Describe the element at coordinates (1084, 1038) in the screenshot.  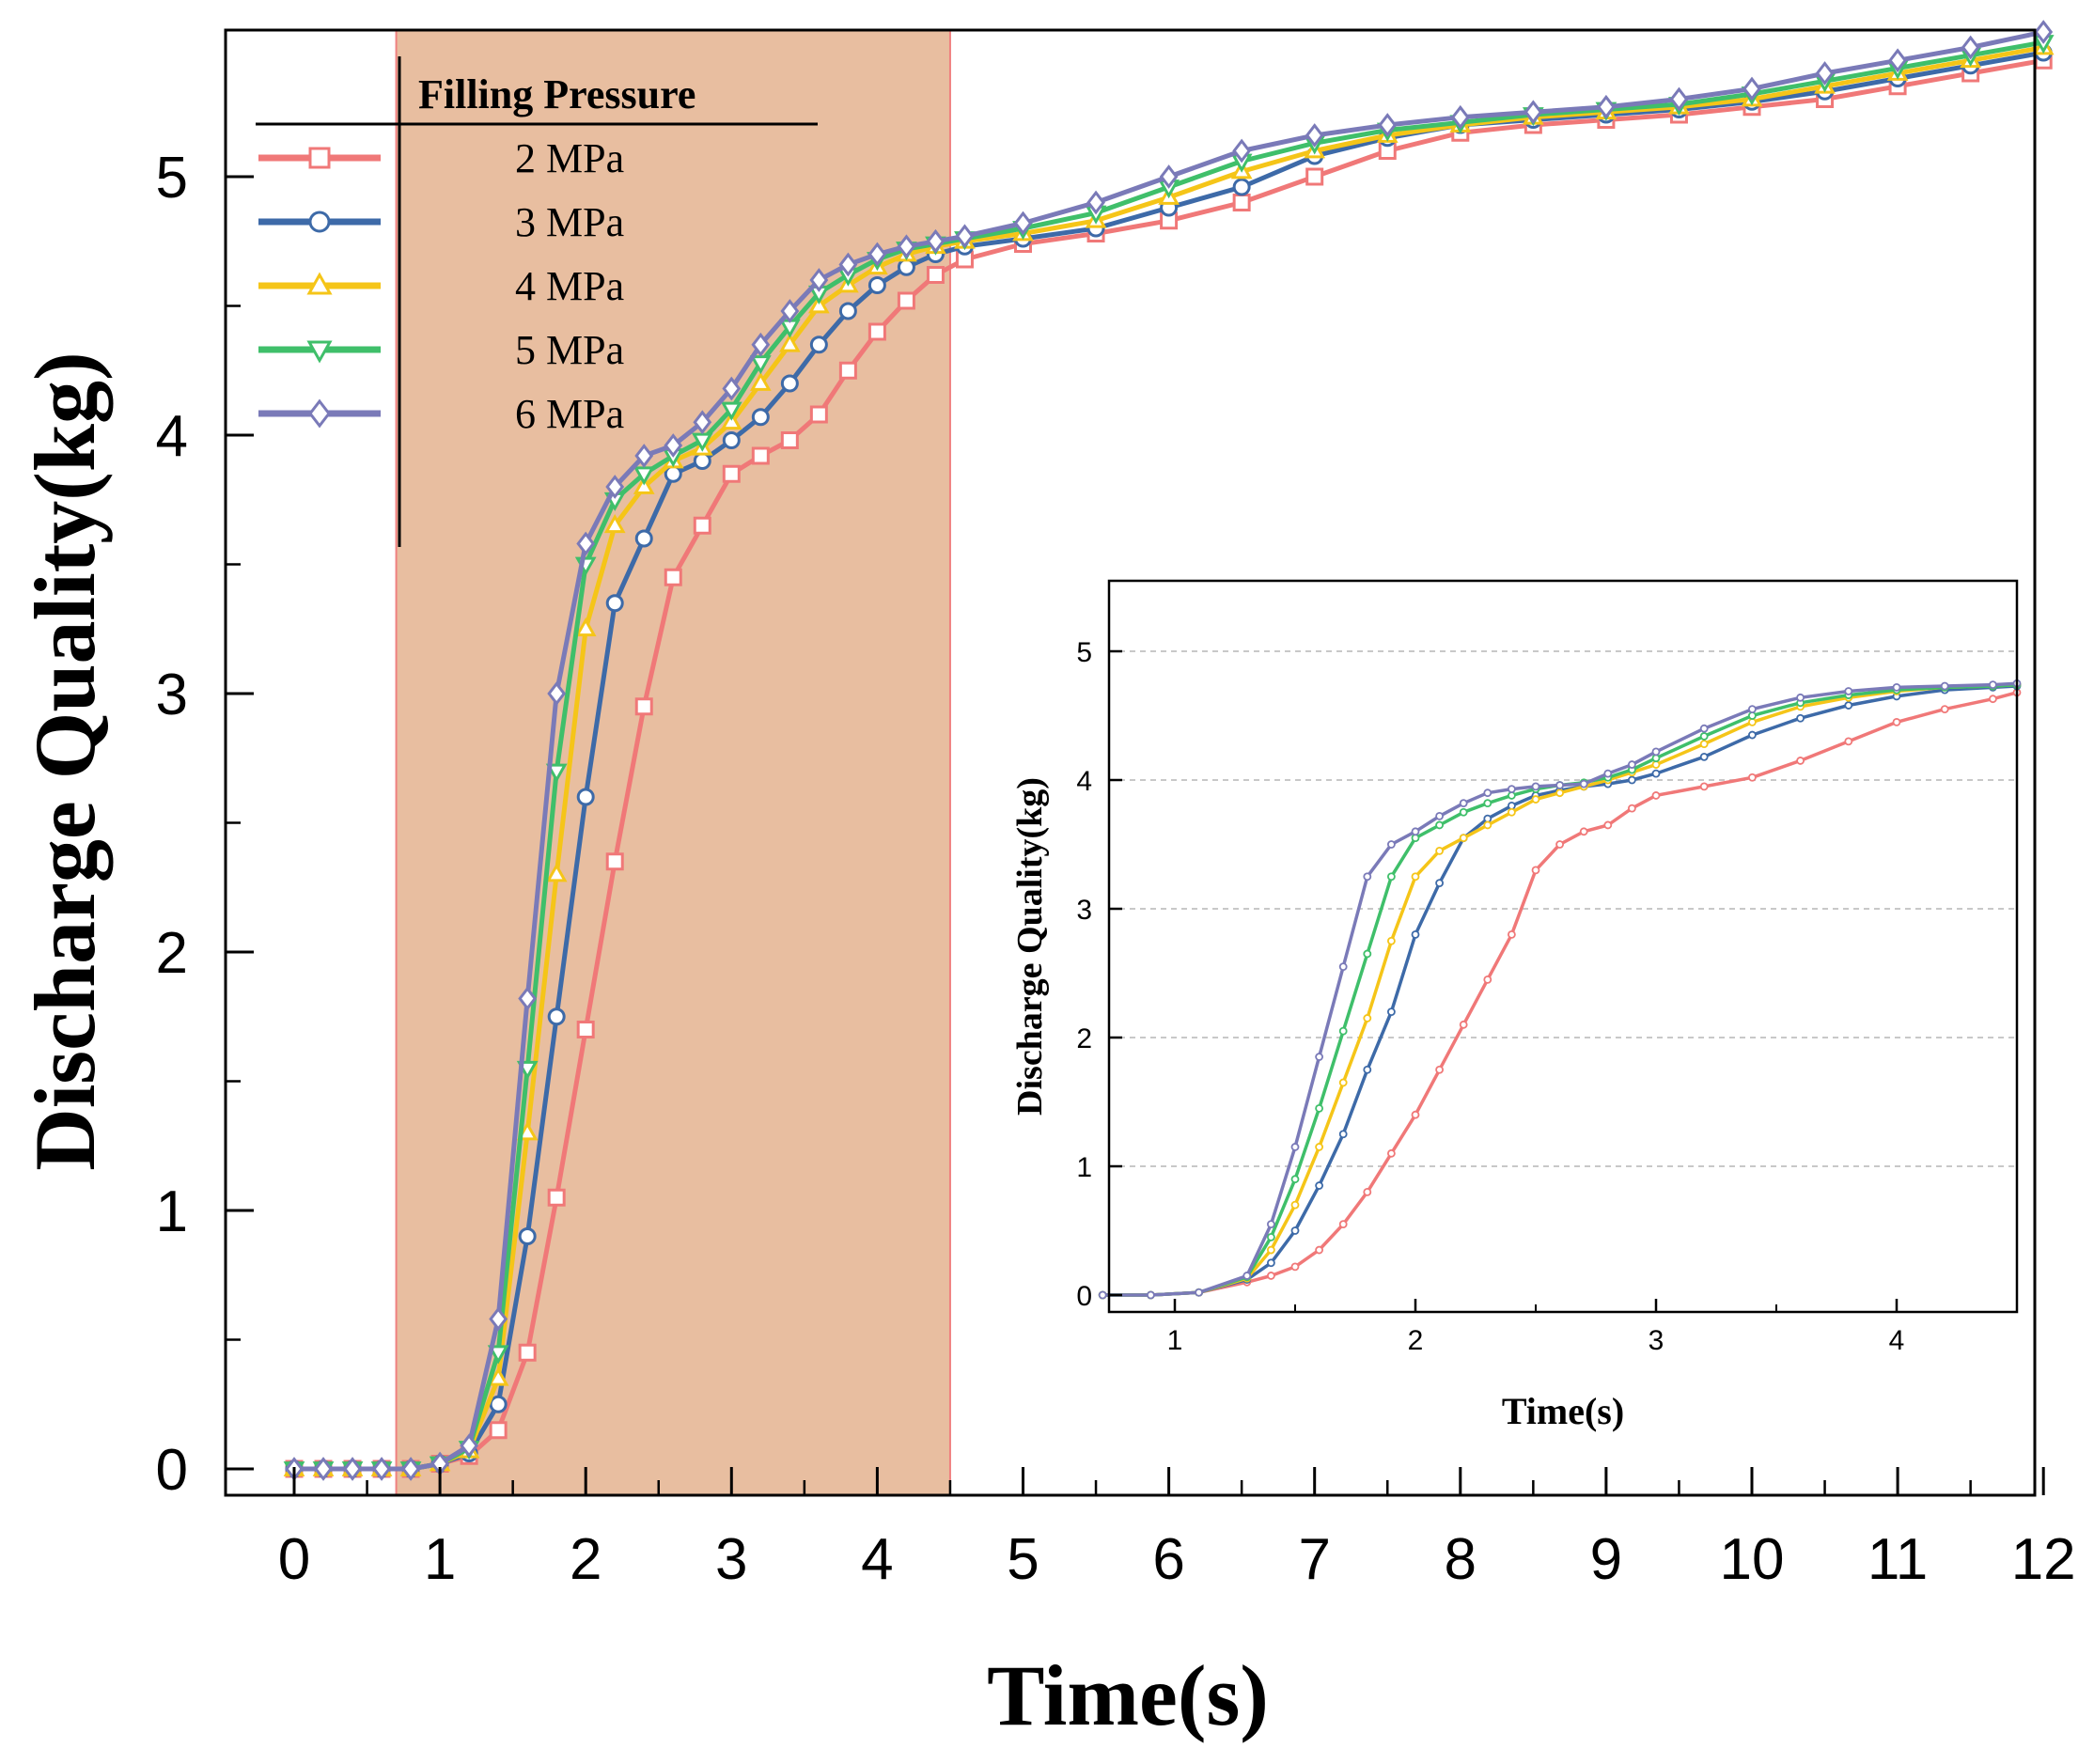
I see `inset-y-tick-label: 2` at that location.